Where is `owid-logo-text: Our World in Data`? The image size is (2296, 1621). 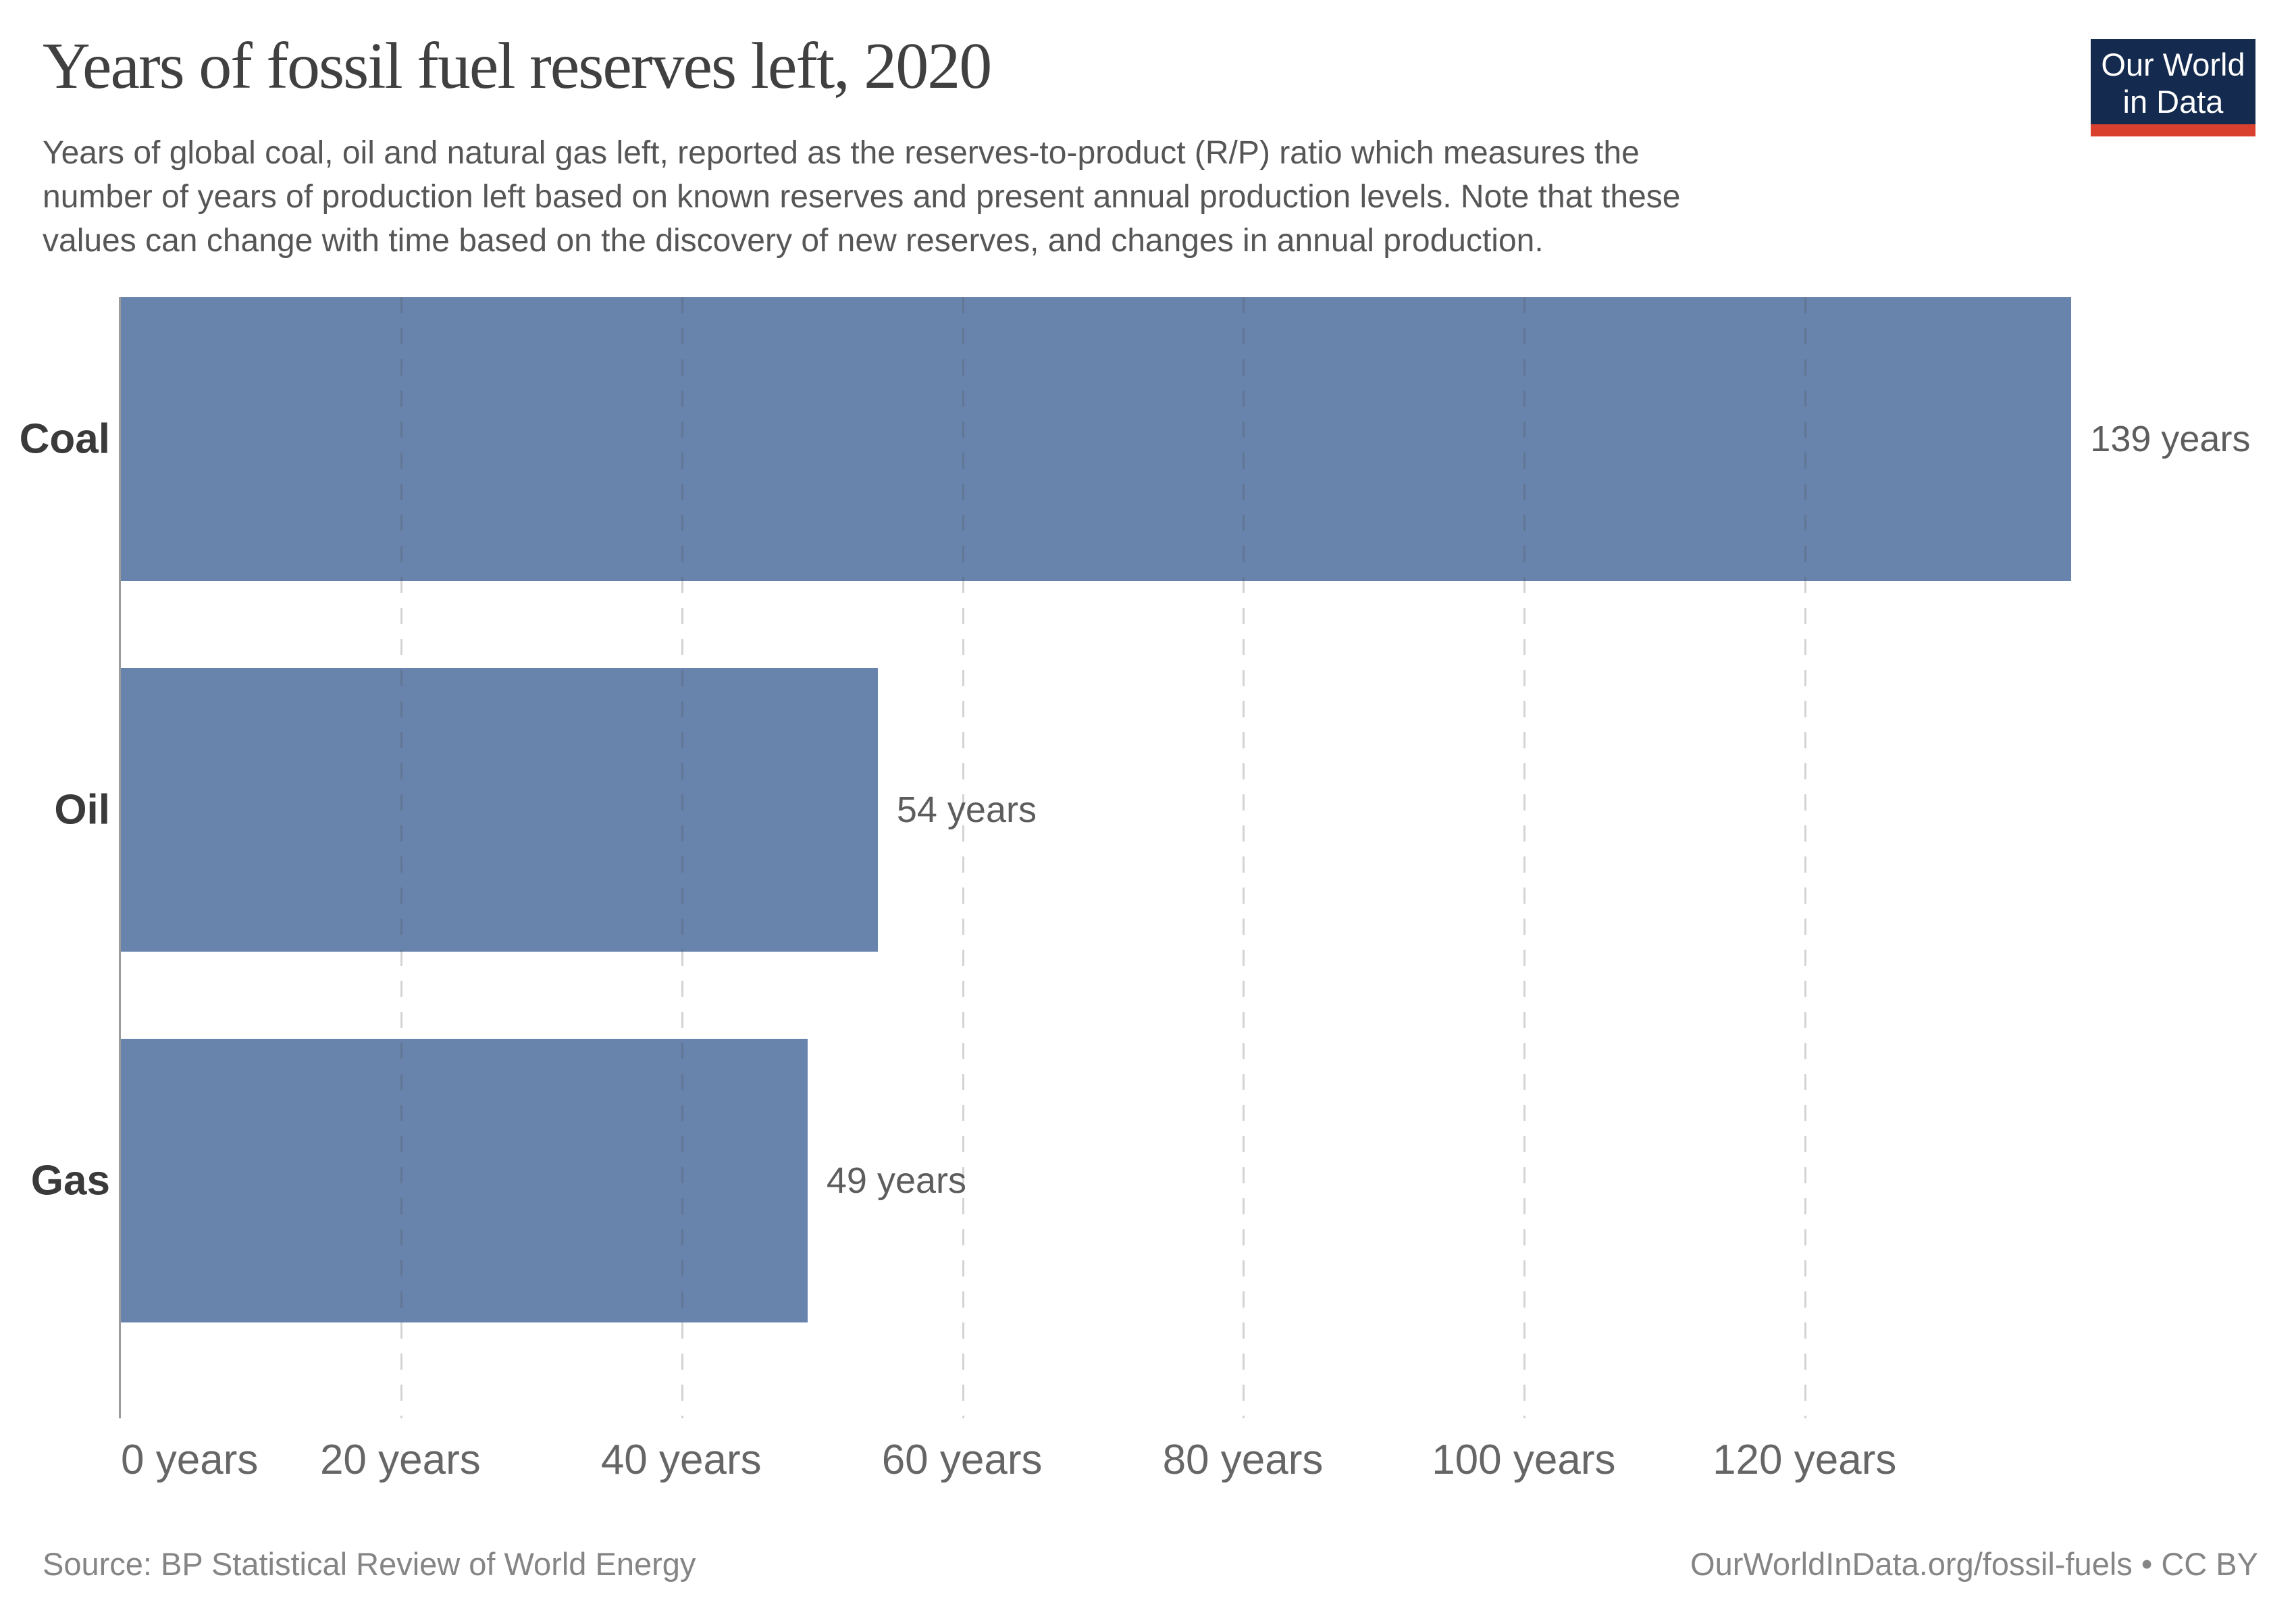 owid-logo-text: Our World in Data is located at coordinates (2173, 83).